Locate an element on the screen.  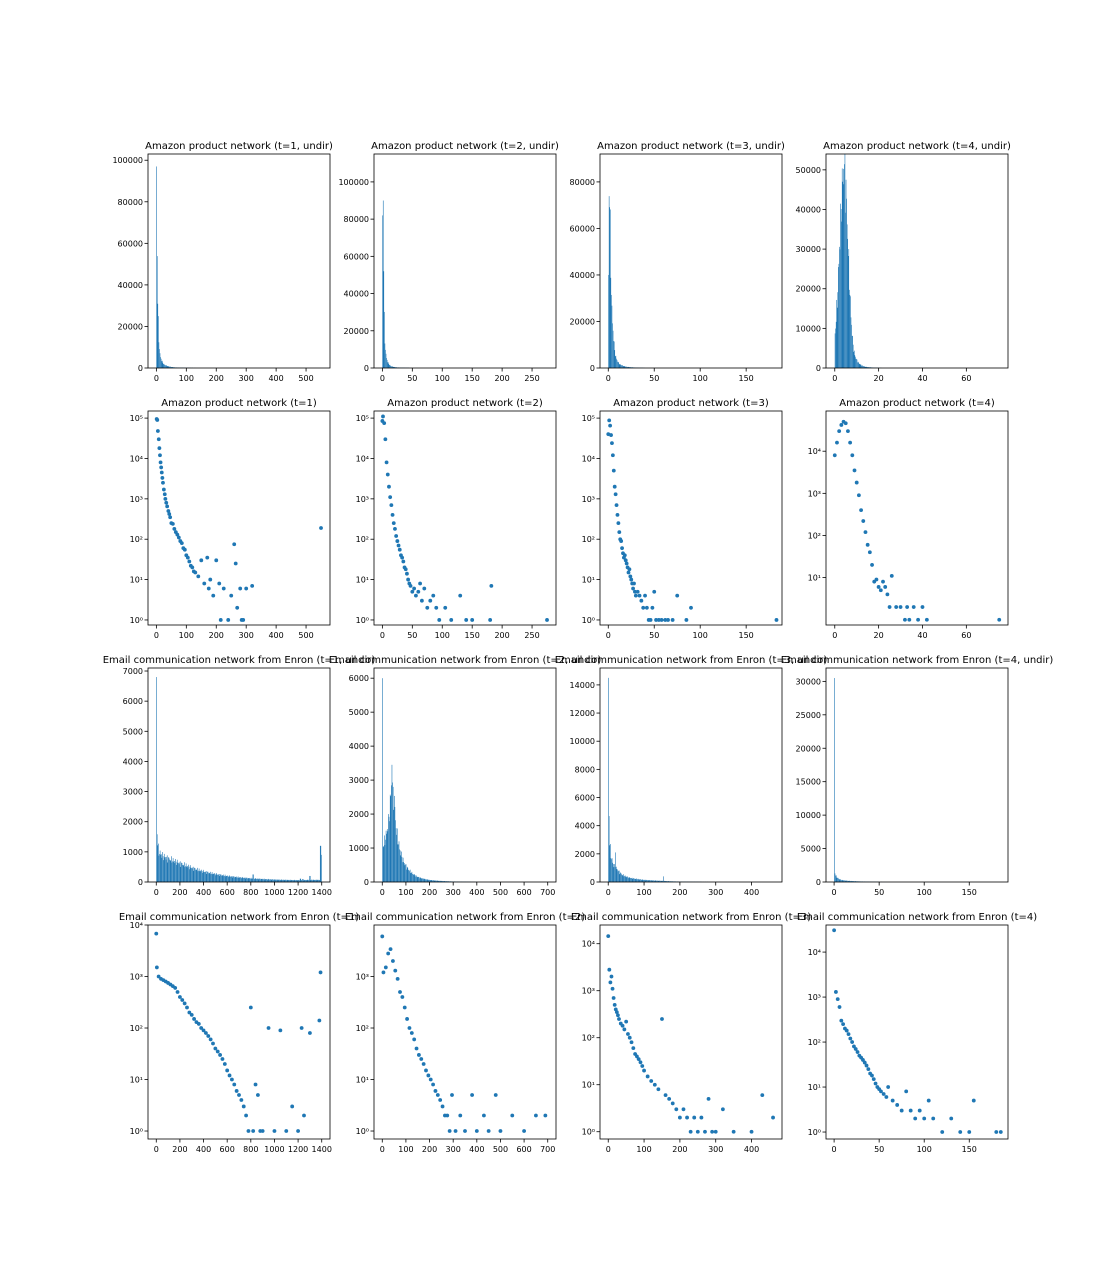
y-tick-label: 10⁰ is located at coordinates (136, 1131).